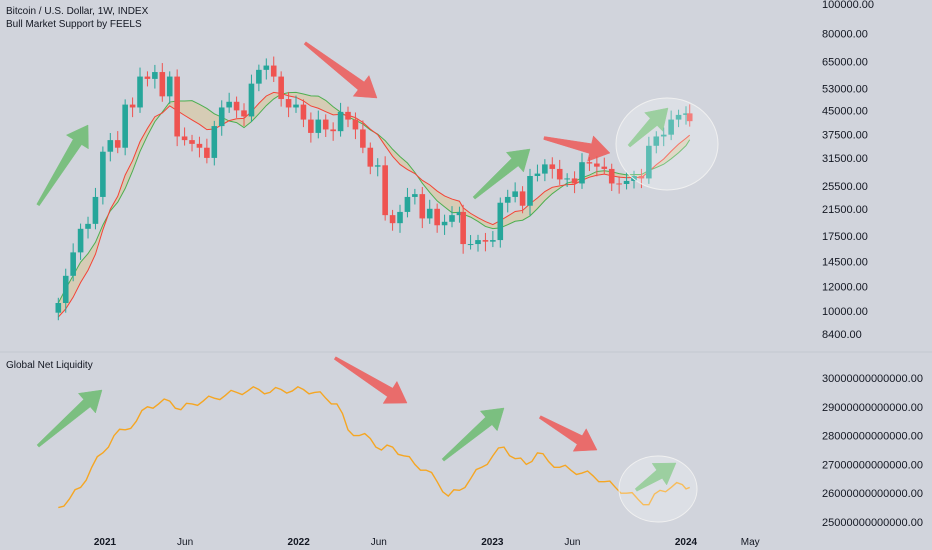 The height and width of the screenshot is (550, 932). What do you see at coordinates (872, 523) in the screenshot?
I see `liquidity-tick-label: 25000000000000.00` at bounding box center [872, 523].